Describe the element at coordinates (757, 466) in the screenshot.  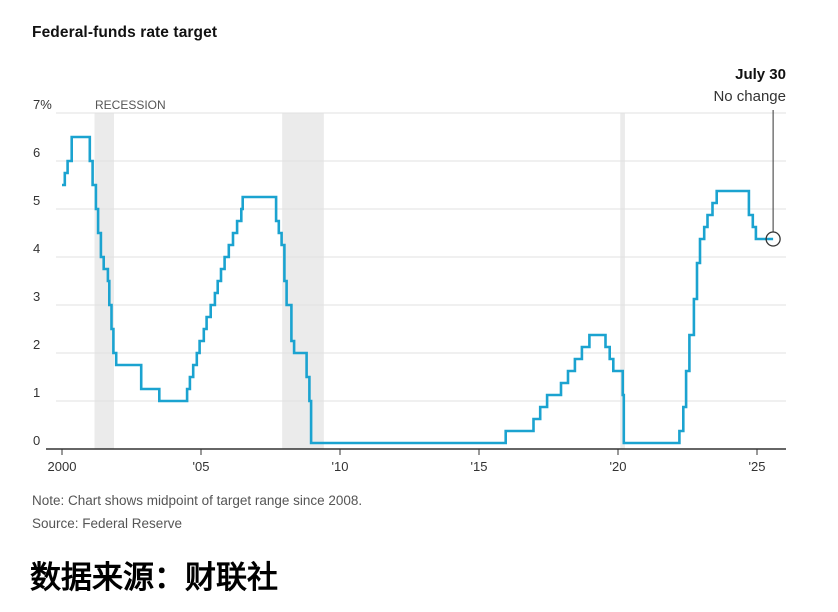
I see `x-tick-label-2025: '25` at that location.